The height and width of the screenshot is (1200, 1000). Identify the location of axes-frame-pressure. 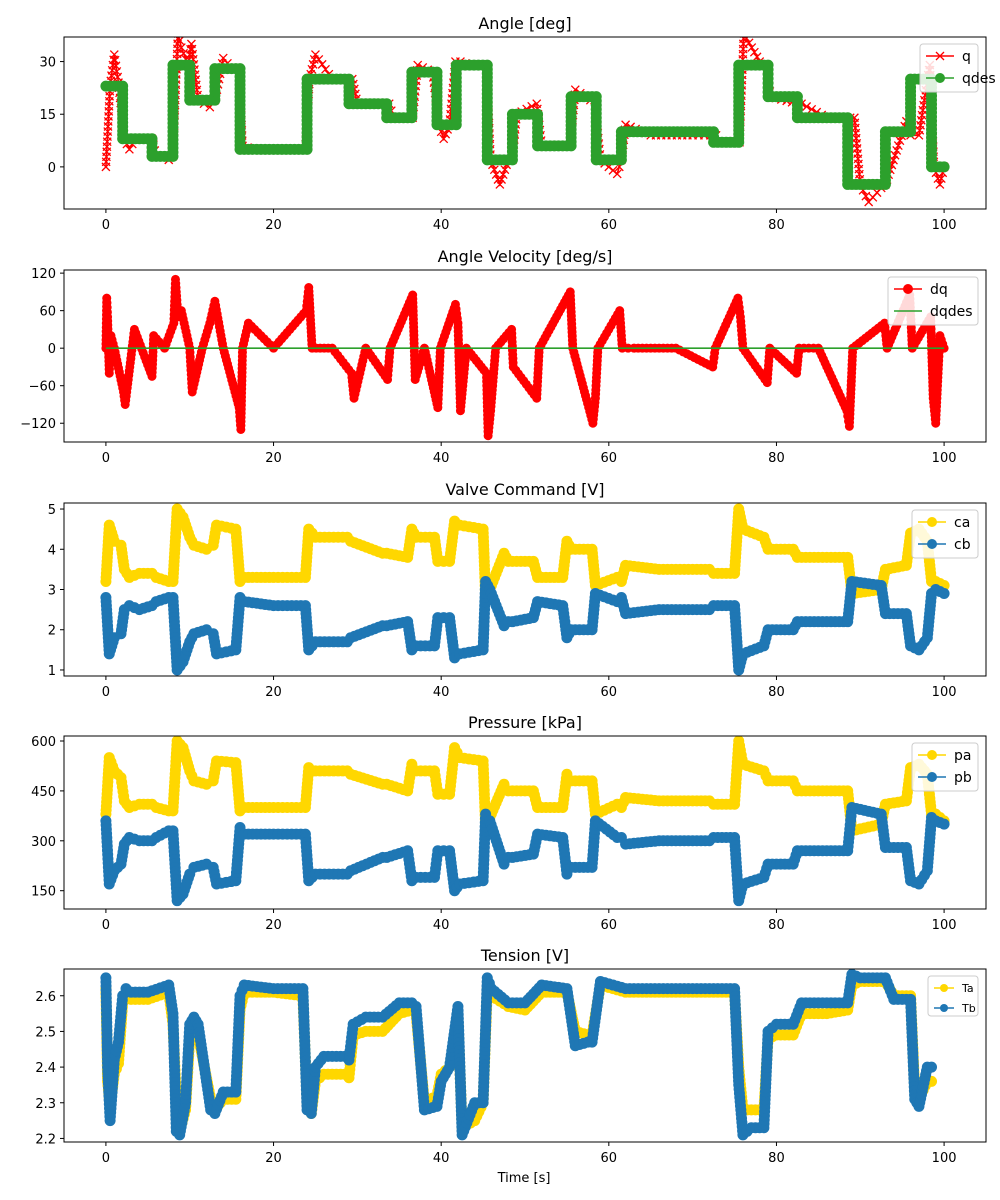
(525, 822).